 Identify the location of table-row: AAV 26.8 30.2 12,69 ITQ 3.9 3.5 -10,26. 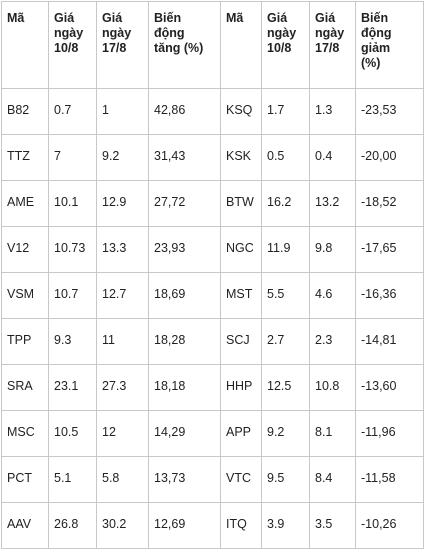
(212, 525).